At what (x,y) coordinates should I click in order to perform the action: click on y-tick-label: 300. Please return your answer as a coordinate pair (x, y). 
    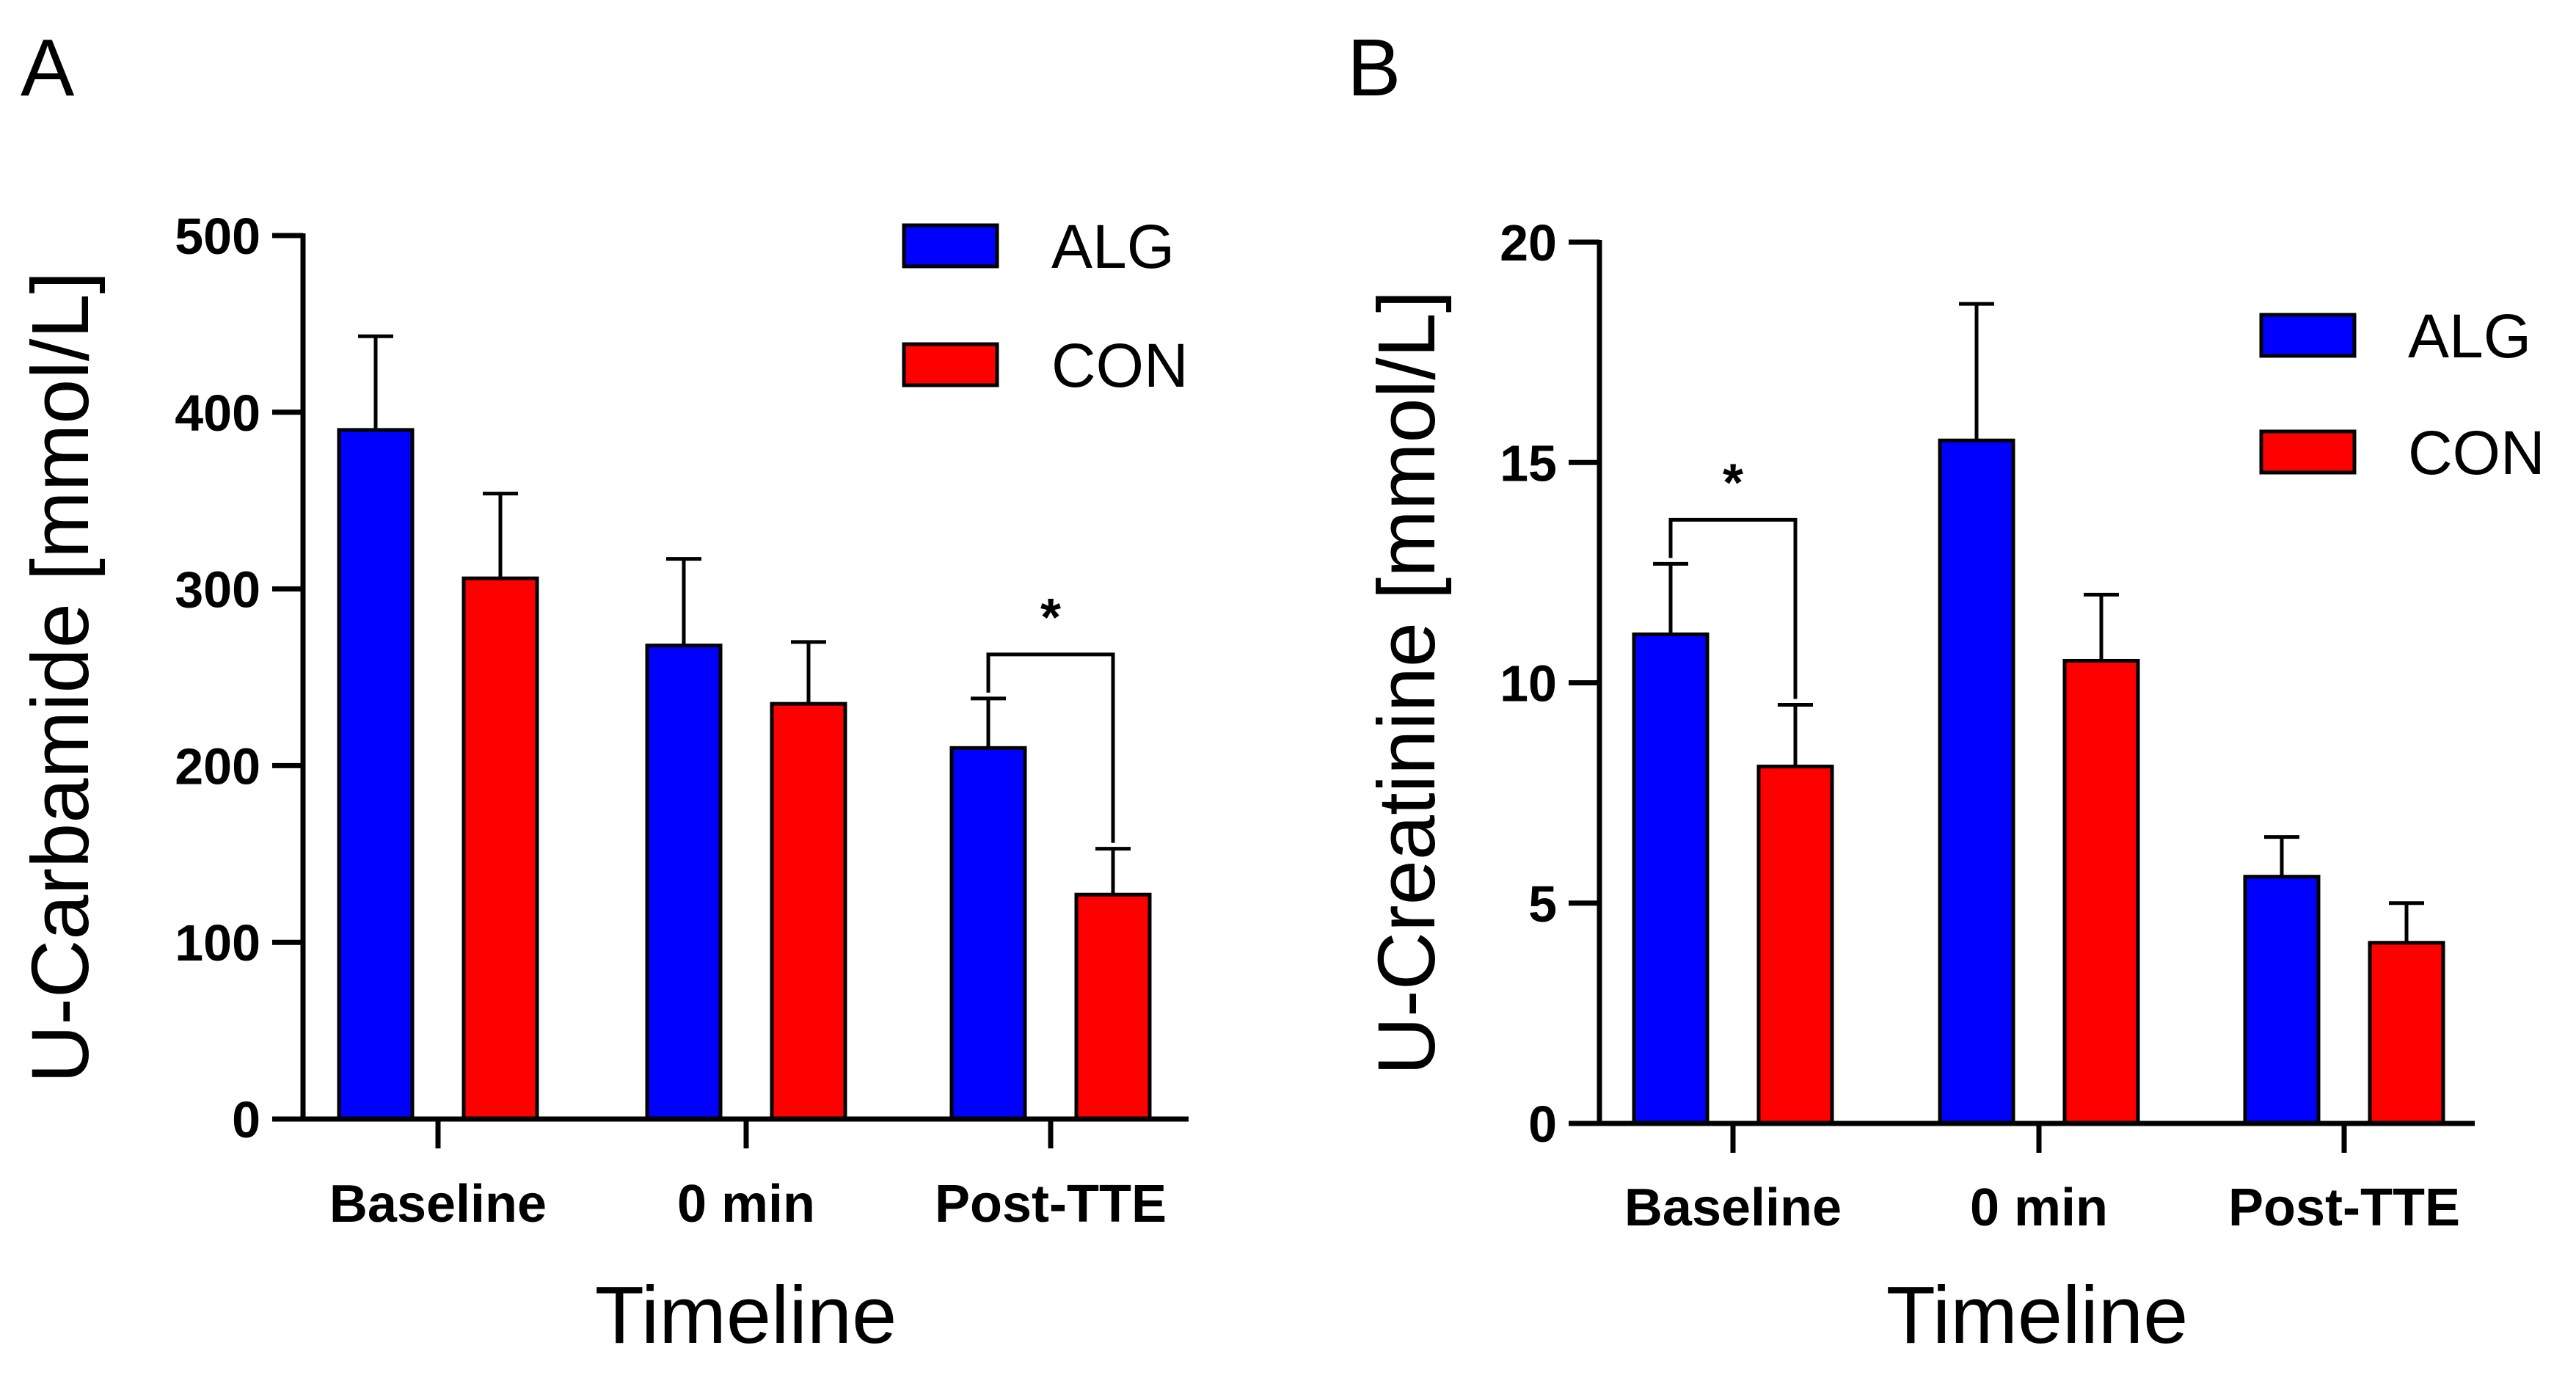
    Looking at the image, I should click on (218, 590).